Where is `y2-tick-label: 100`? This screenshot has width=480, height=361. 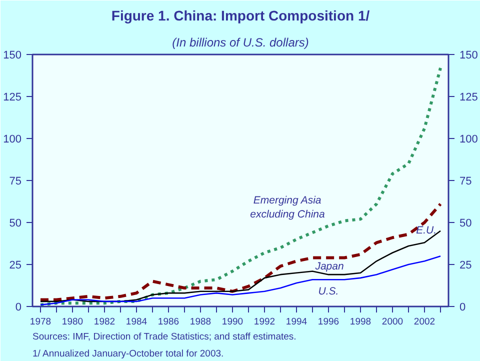 y2-tick-label: 100 is located at coordinates (469, 140).